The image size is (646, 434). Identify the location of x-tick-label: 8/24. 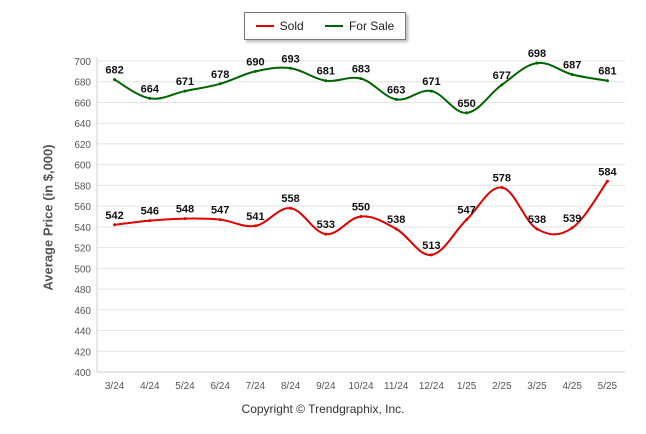
(291, 386).